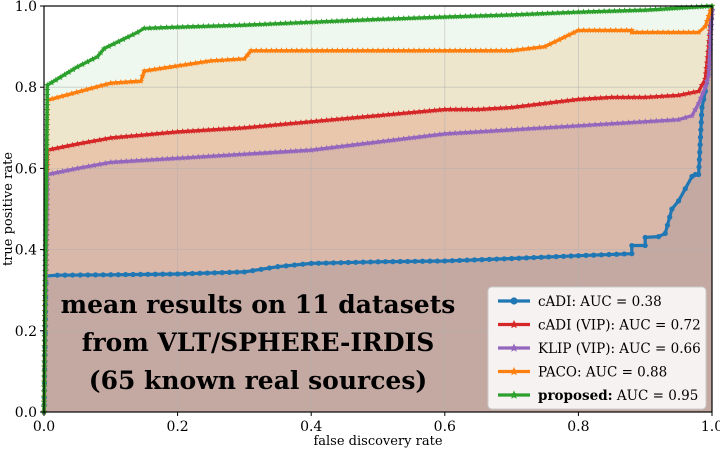  What do you see at coordinates (514, 347) in the screenshot?
I see `legend-marker` at bounding box center [514, 347].